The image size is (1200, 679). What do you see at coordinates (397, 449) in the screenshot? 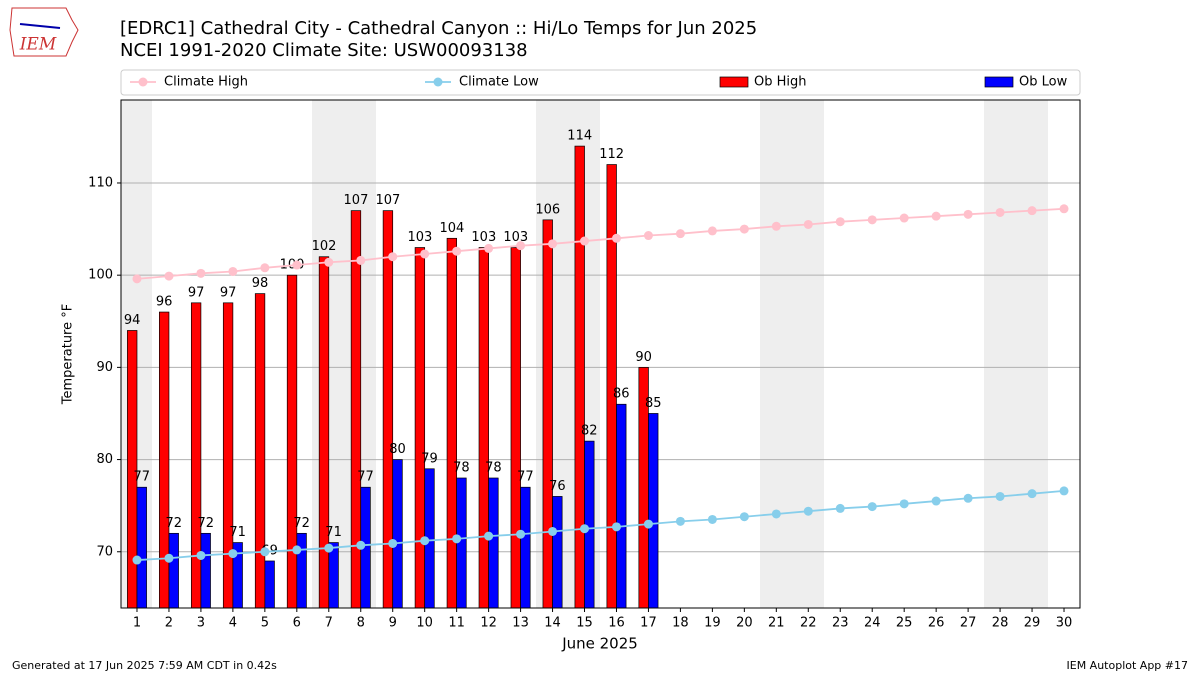
I see `value-label: 80` at bounding box center [397, 449].